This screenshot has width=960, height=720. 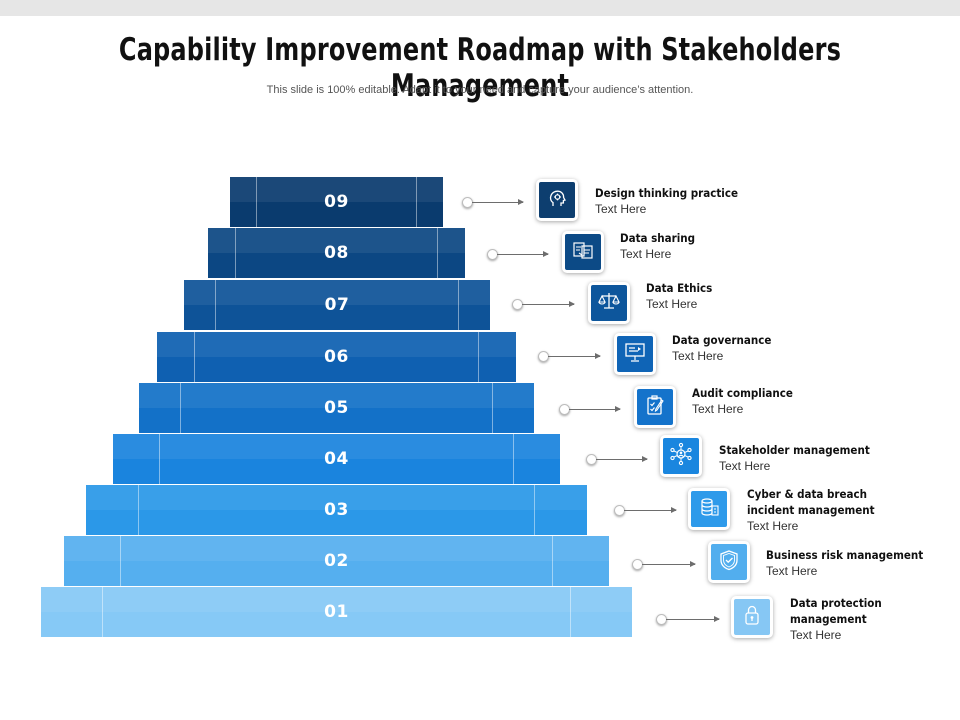 I want to click on step-heading: Cyber & data breach incident management, so click(x=811, y=502).